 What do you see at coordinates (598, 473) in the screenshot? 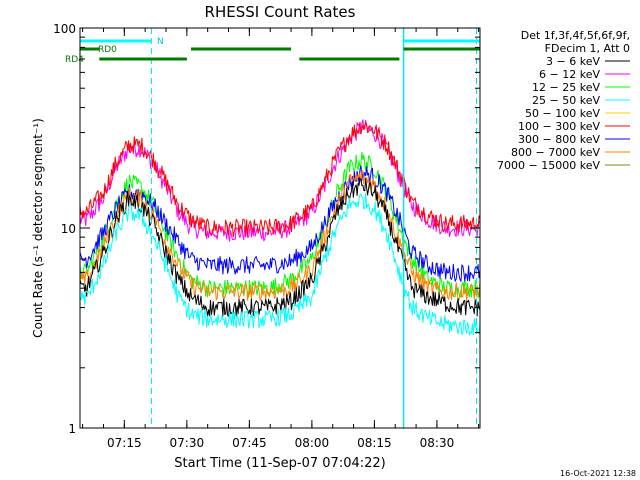
I see `footer-timestamp: 16-Oct-2021 12:38` at bounding box center [598, 473].